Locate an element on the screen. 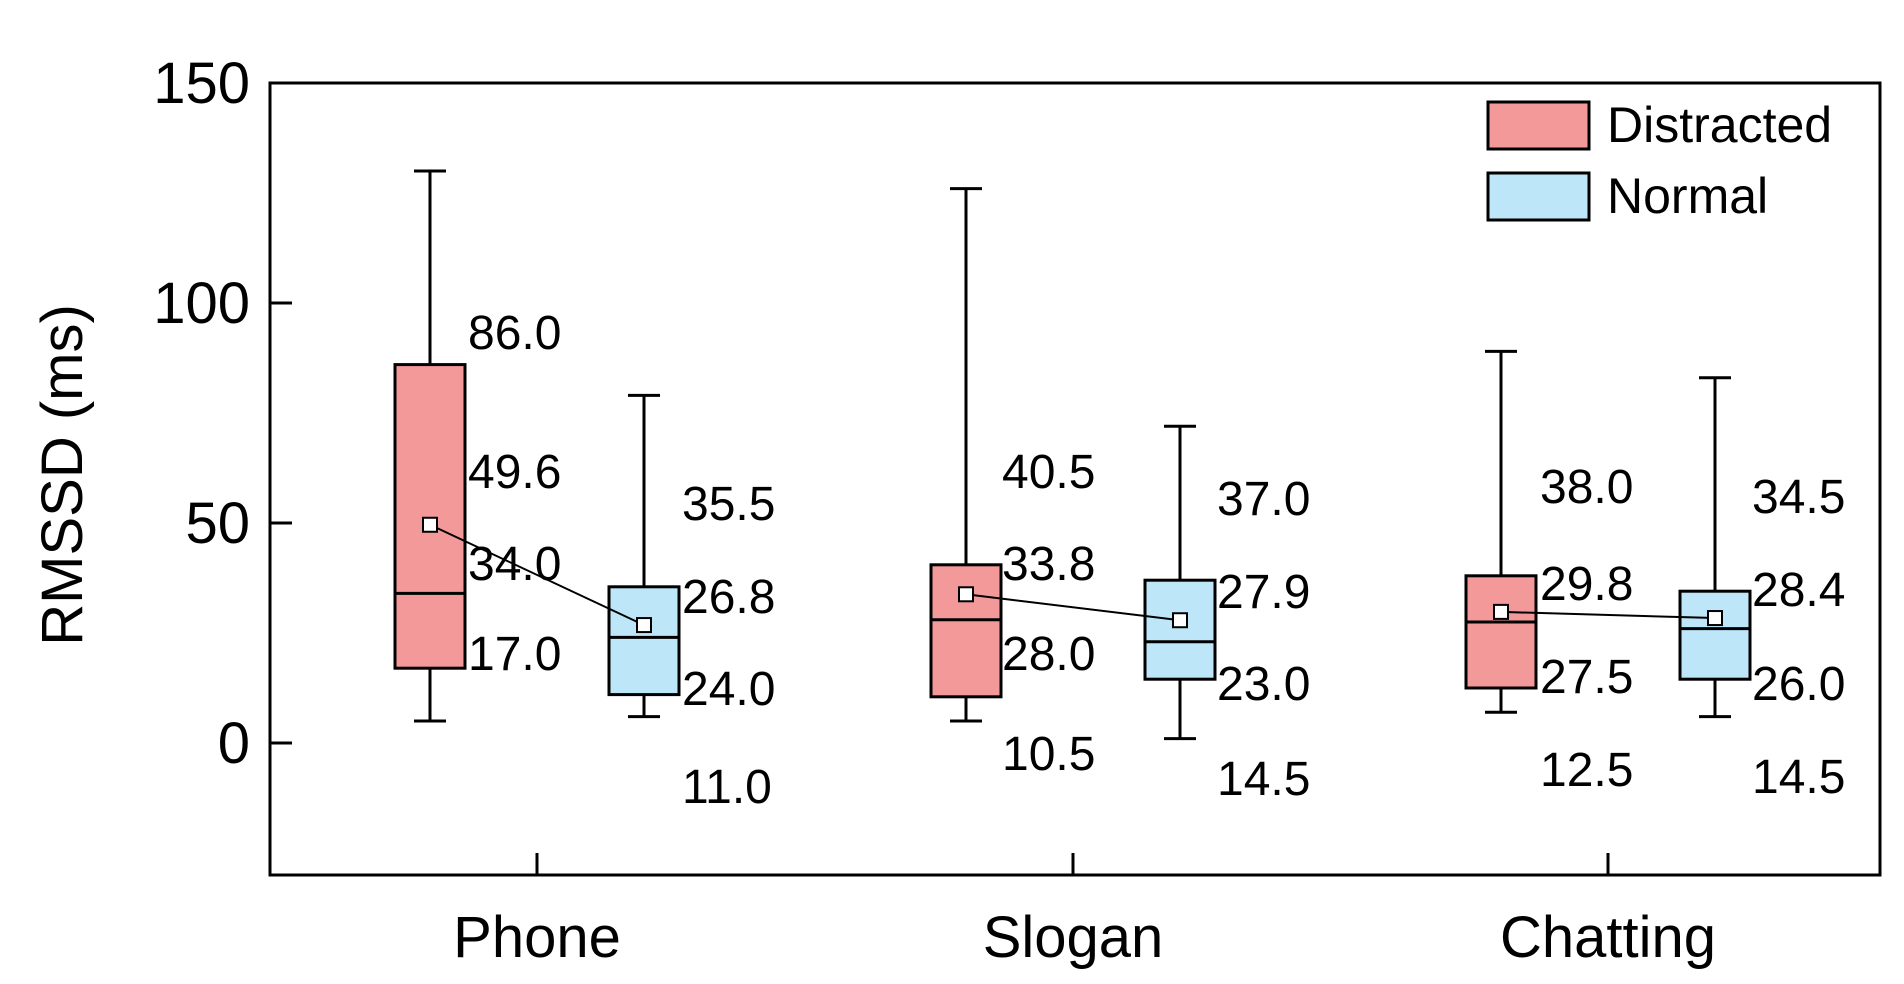 The image size is (1904, 984). data-label-slogan-normal: 27.9 is located at coordinates (1263, 592).